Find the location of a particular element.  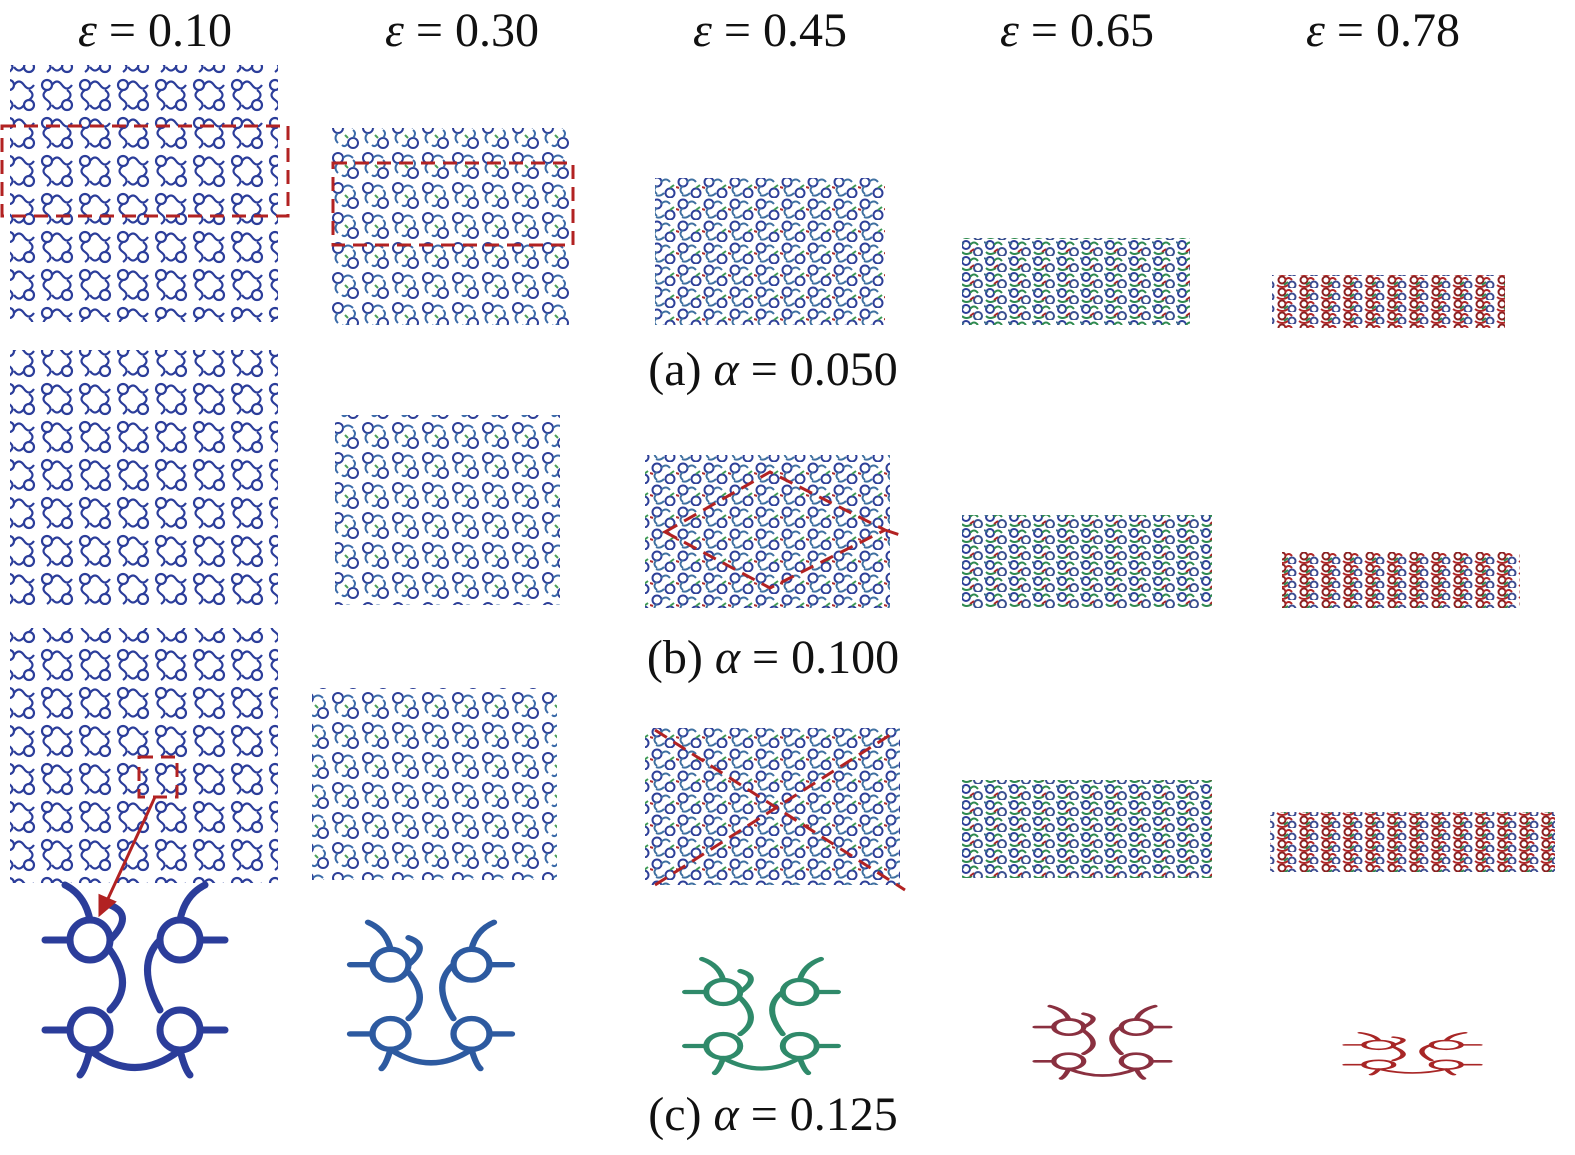

value: = 0.30 is located at coordinates (477, 30).